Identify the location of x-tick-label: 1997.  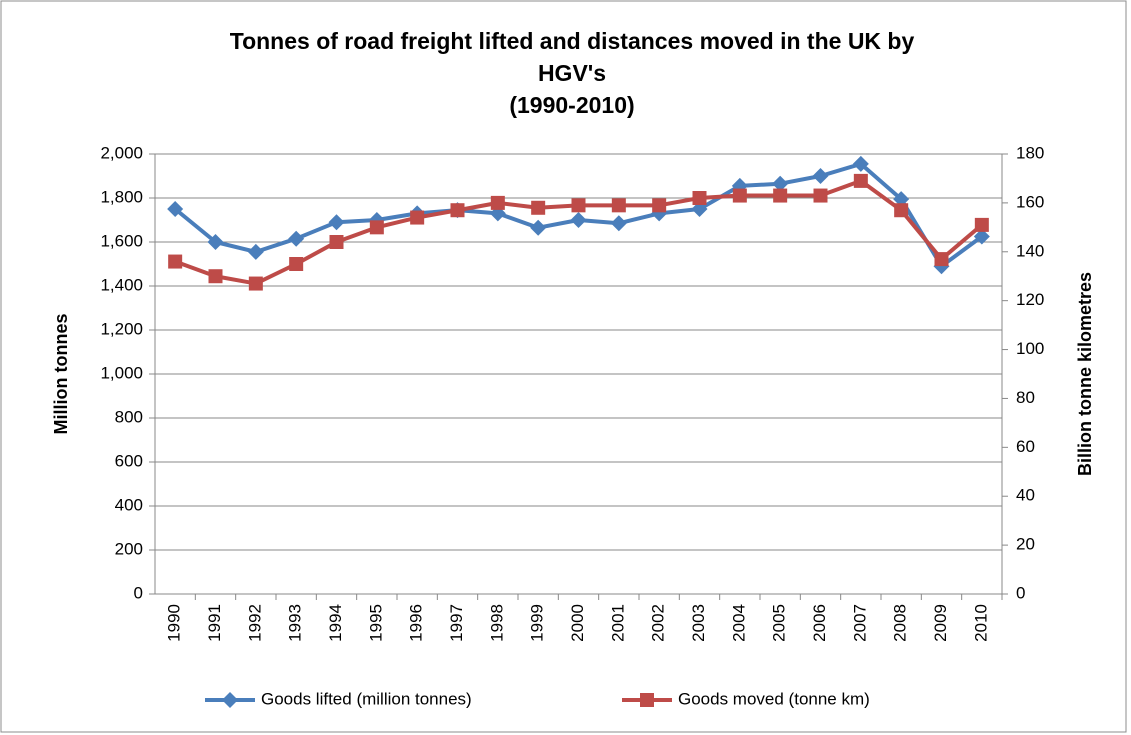
(456, 623).